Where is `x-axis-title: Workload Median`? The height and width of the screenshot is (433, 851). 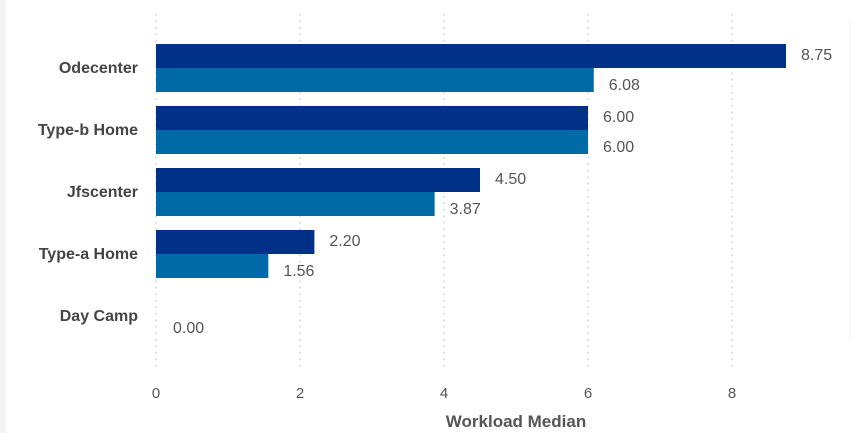
x-axis-title: Workload Median is located at coordinates (516, 421).